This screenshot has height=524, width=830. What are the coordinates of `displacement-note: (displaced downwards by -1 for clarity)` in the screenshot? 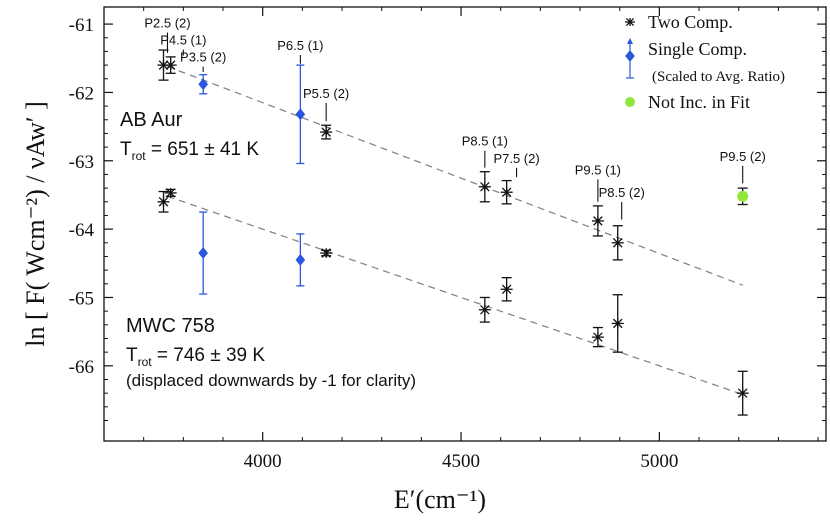 It's located at (271, 380).